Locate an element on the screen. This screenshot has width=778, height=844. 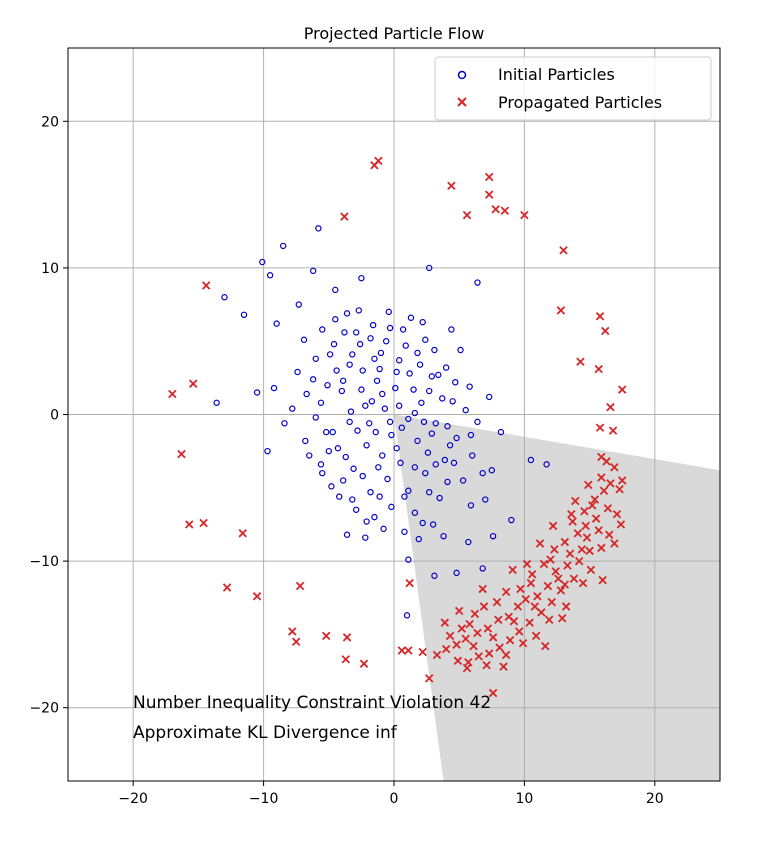
legend: Initial Particles Propagated Particles is located at coordinates (573, 88).